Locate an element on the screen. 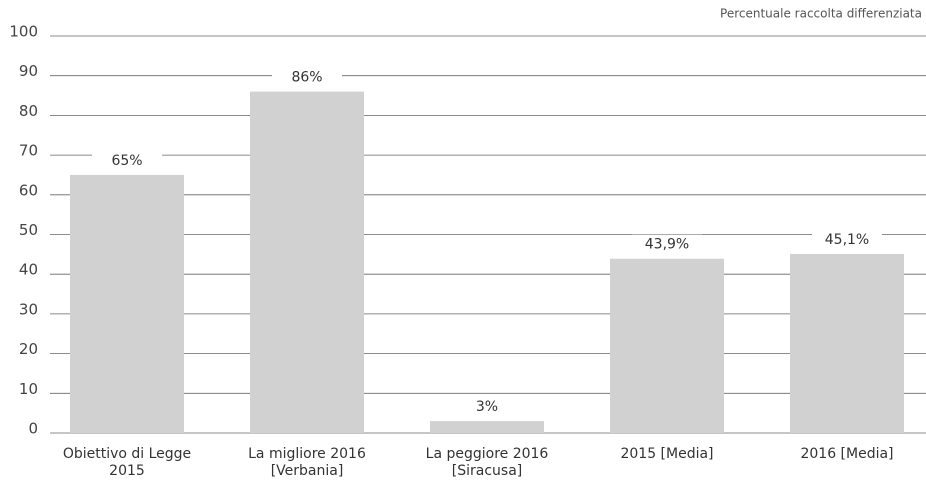  y-tick-label: 90 is located at coordinates (28, 71).